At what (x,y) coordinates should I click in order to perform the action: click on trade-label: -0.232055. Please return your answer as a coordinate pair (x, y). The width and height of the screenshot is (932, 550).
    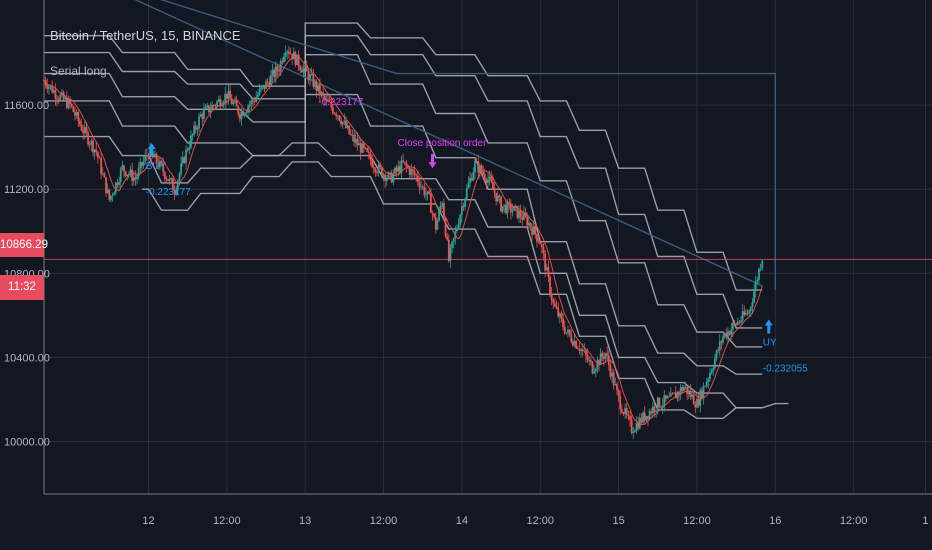
    Looking at the image, I should click on (785, 369).